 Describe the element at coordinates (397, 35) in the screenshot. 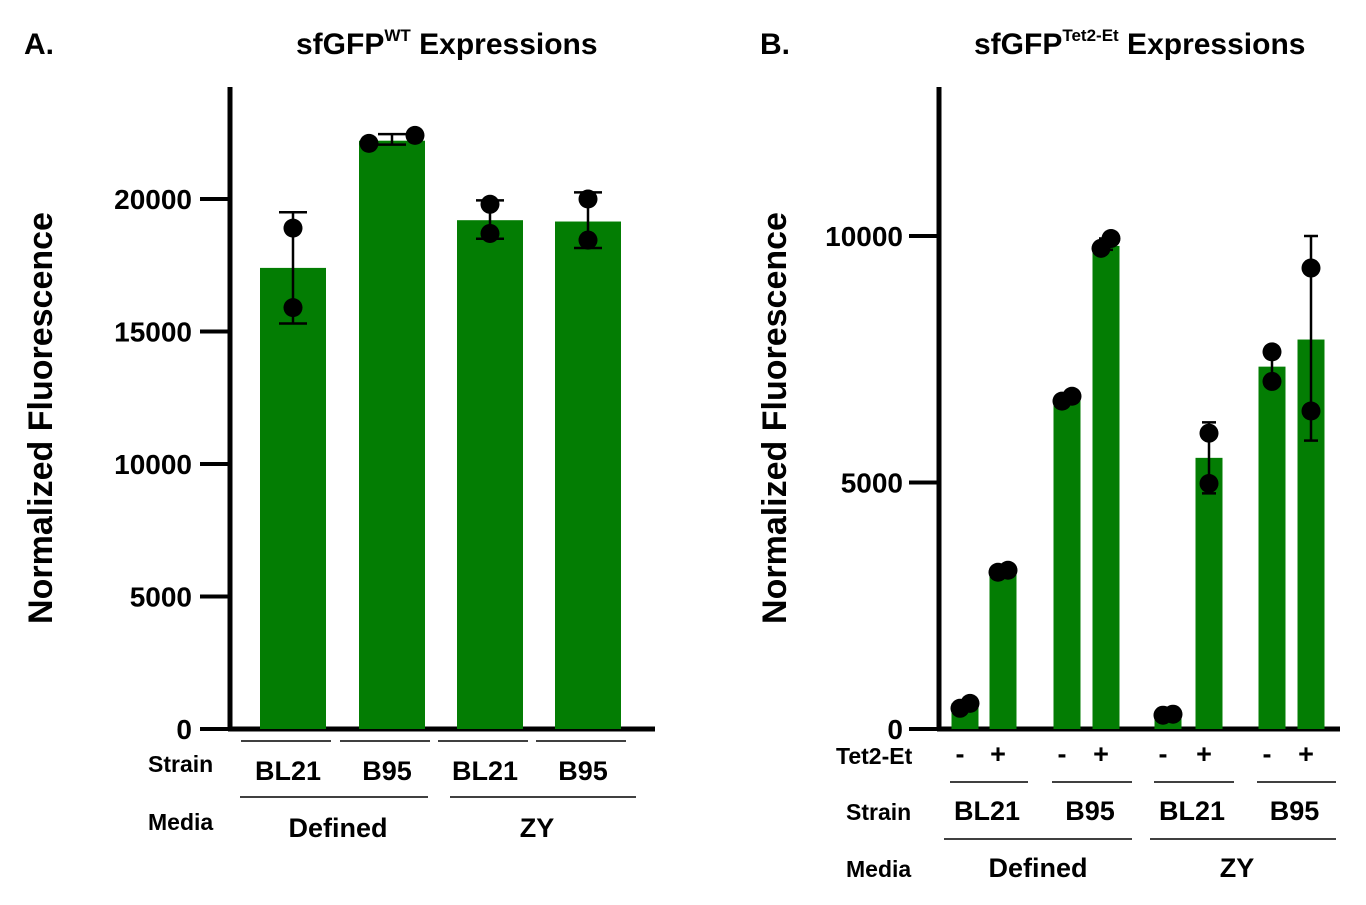

I see `title-superscript: WT` at that location.